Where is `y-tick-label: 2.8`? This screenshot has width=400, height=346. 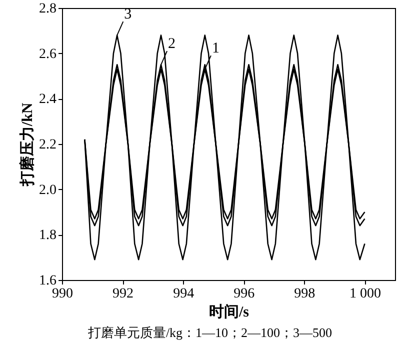
y-tick-label: 2.8 is located at coordinates (47, 9).